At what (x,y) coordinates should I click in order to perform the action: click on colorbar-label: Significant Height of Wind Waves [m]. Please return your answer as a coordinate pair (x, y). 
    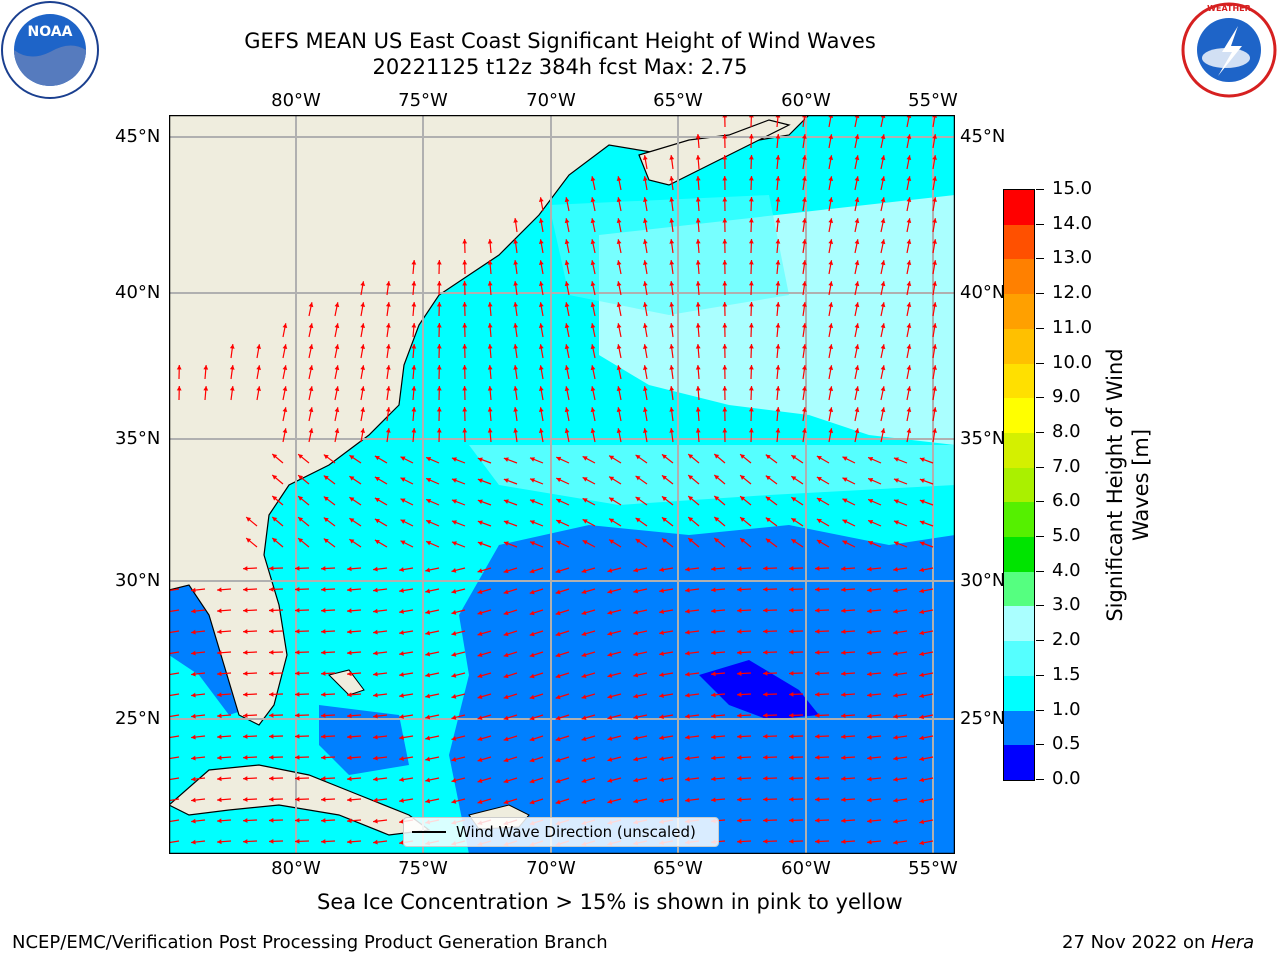
    Looking at the image, I should click on (1128, 484).